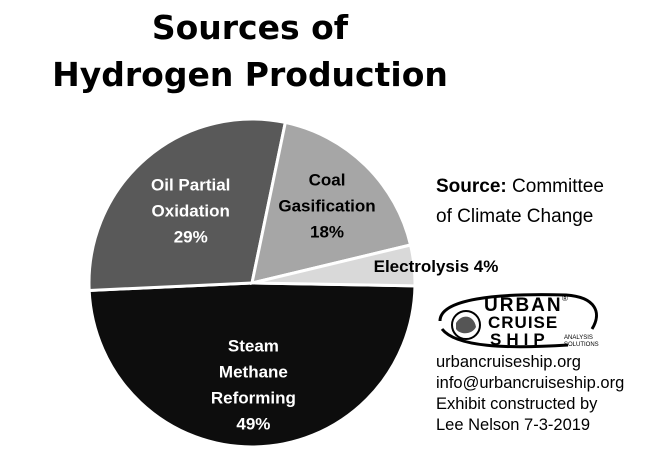 The image size is (667, 459). What do you see at coordinates (250, 74) in the screenshot?
I see `chart-title-line-2: Hydrogen Production` at bounding box center [250, 74].